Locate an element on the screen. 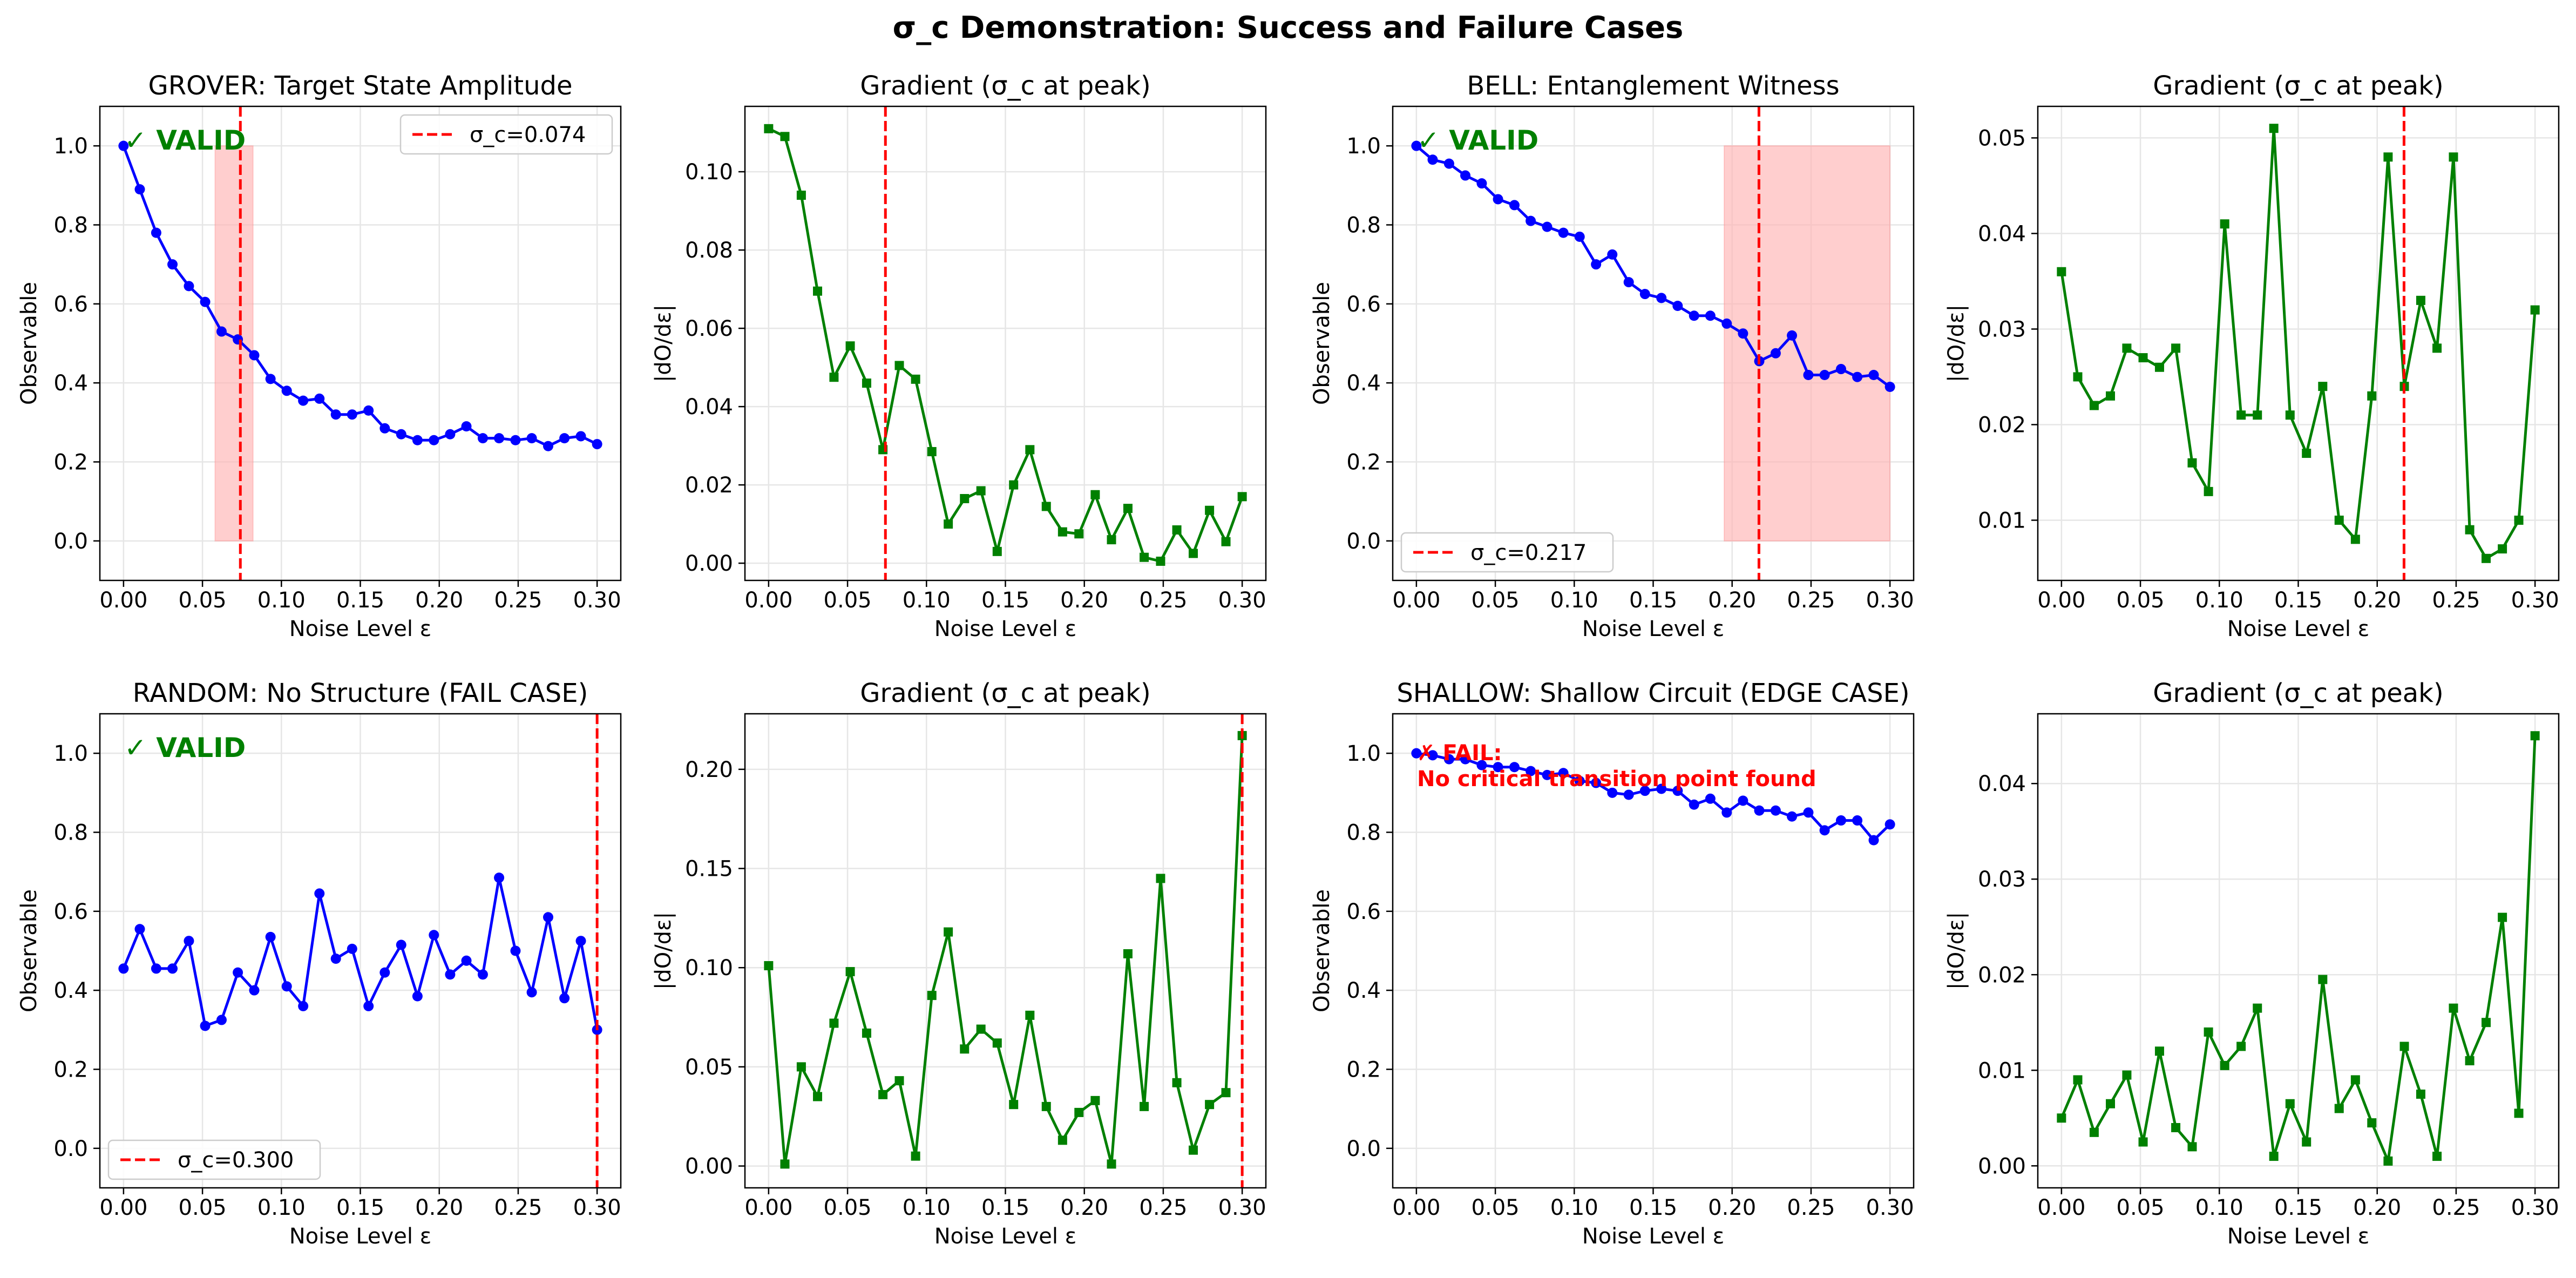  y-tick-label: 0.8 is located at coordinates (70, 225).